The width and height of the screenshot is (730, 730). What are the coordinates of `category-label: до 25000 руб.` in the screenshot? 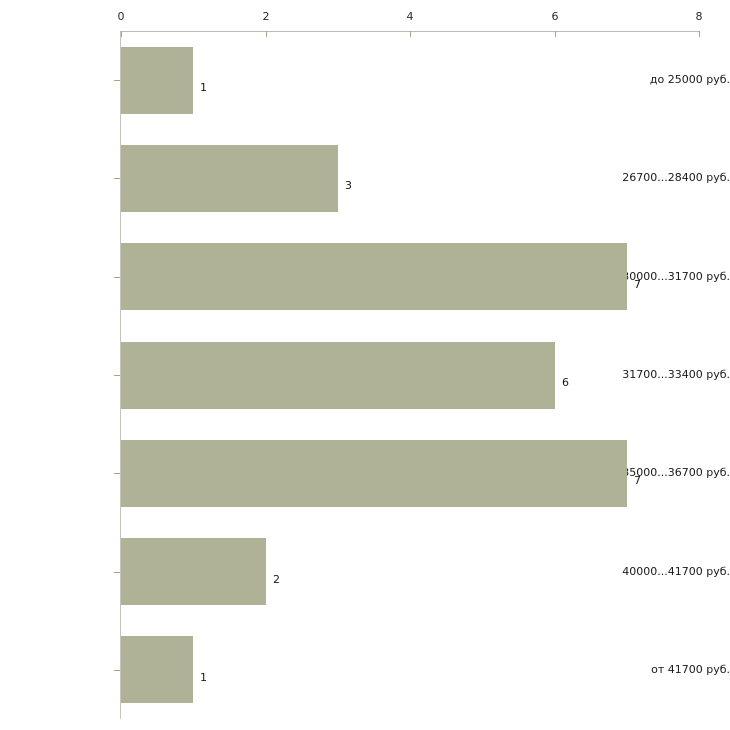 It's located at (689, 79).